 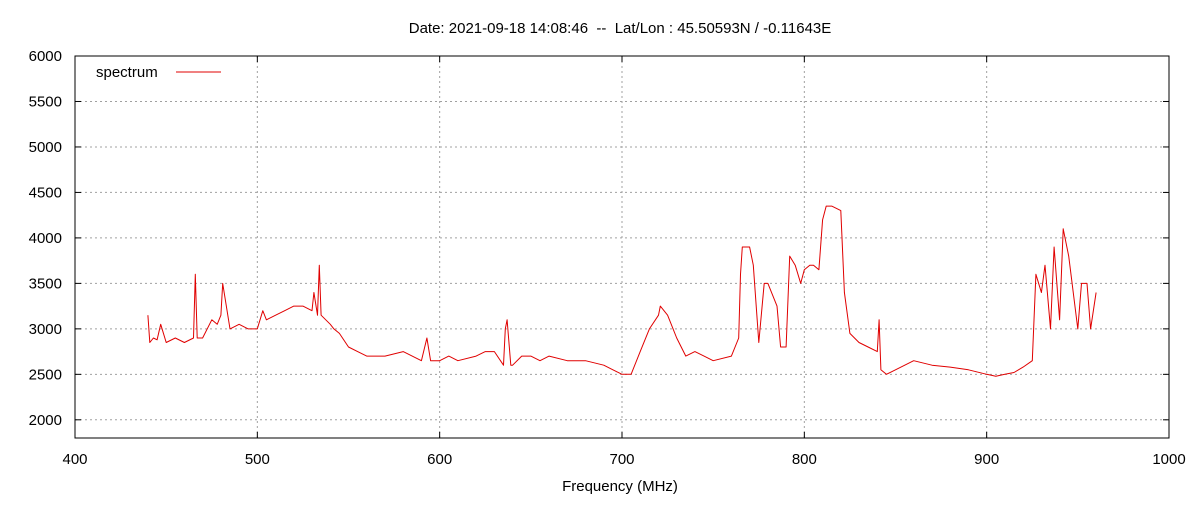 I want to click on y-tick-label: 4500, so click(x=45, y=192).